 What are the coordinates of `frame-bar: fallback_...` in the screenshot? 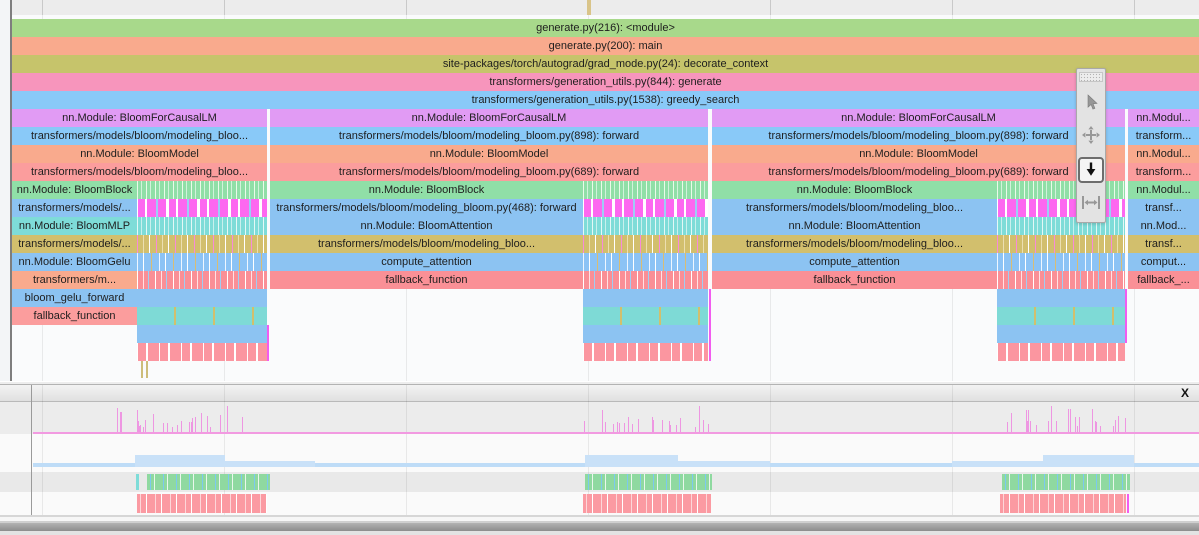 It's located at (1163, 280).